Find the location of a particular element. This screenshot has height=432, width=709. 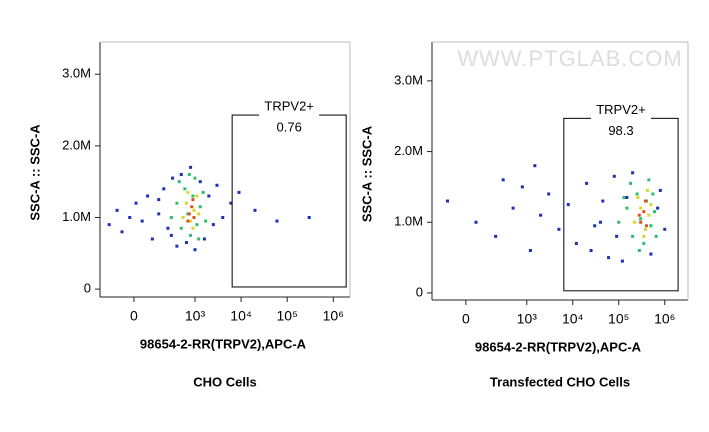

x-tick-label: 10⁶ is located at coordinates (333, 316).